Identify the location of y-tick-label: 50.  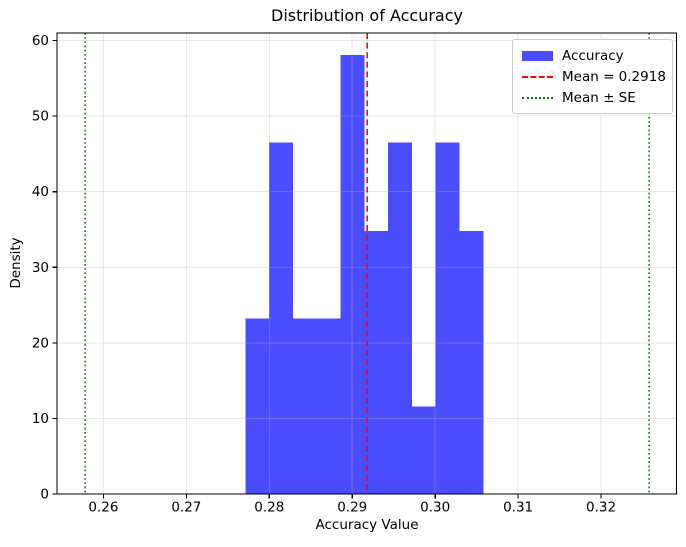
(40, 117).